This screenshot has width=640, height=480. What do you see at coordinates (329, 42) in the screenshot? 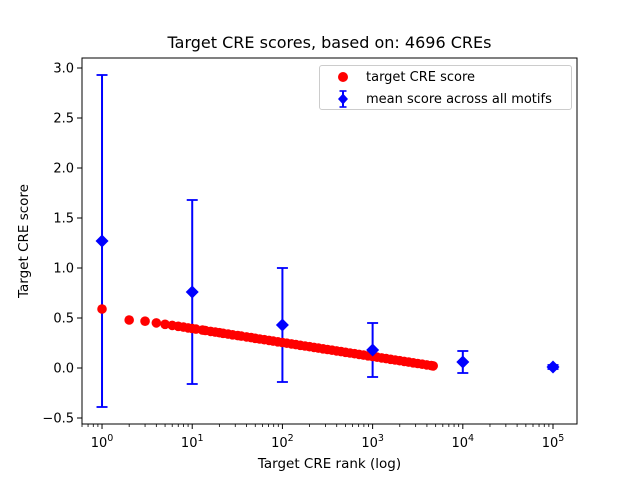
I see `chart-title: Target CRE scores, based on: 4696 CREs` at bounding box center [329, 42].